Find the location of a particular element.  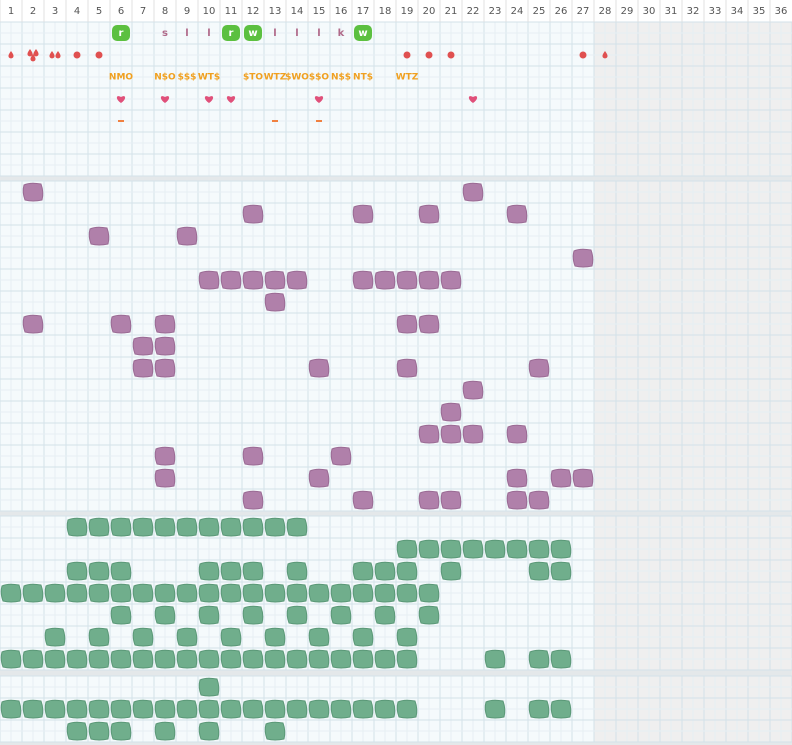

column-number: 23 is located at coordinates (495, 11).